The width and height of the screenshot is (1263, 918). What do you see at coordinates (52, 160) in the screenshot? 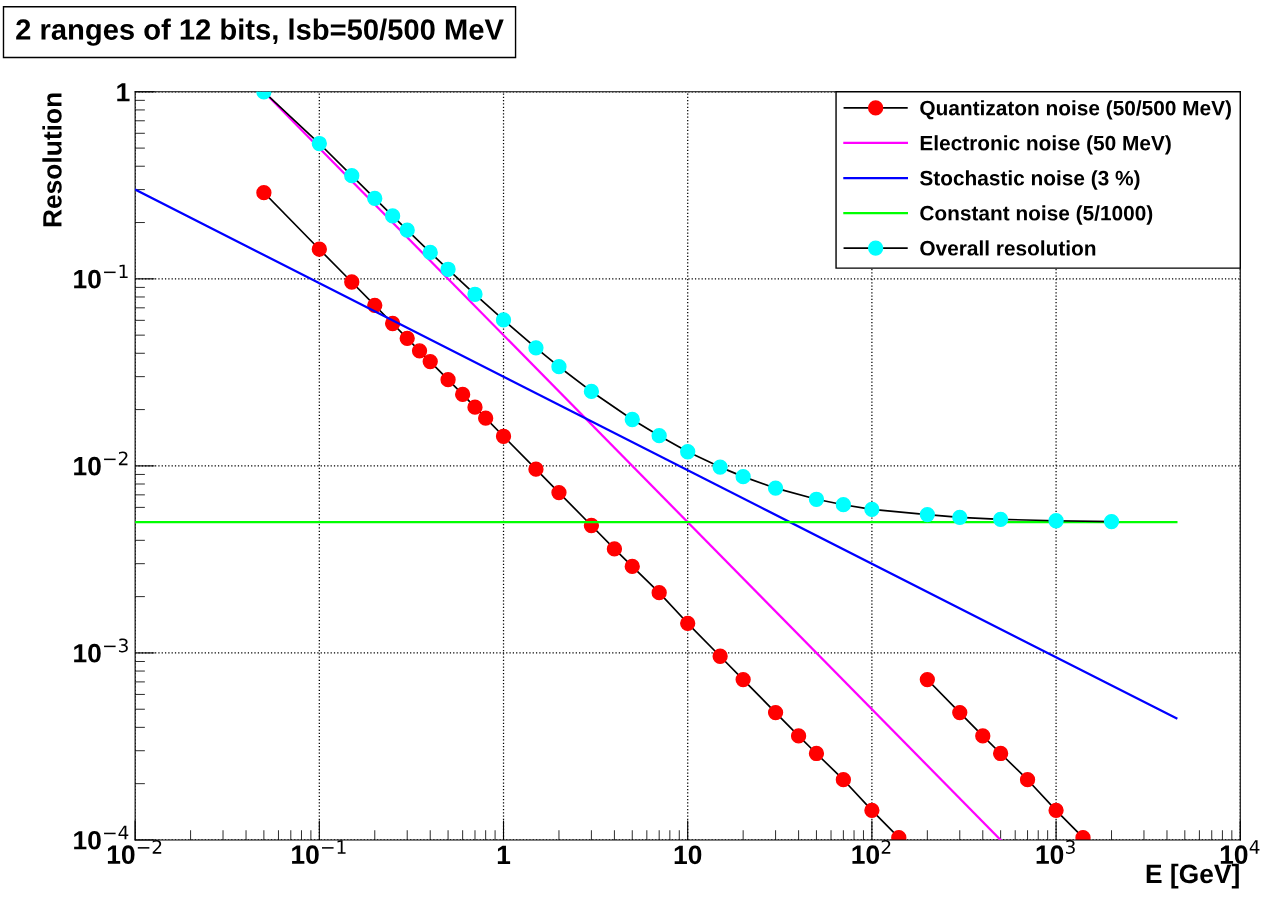
I see `y-axis-title: Resolution` at bounding box center [52, 160].